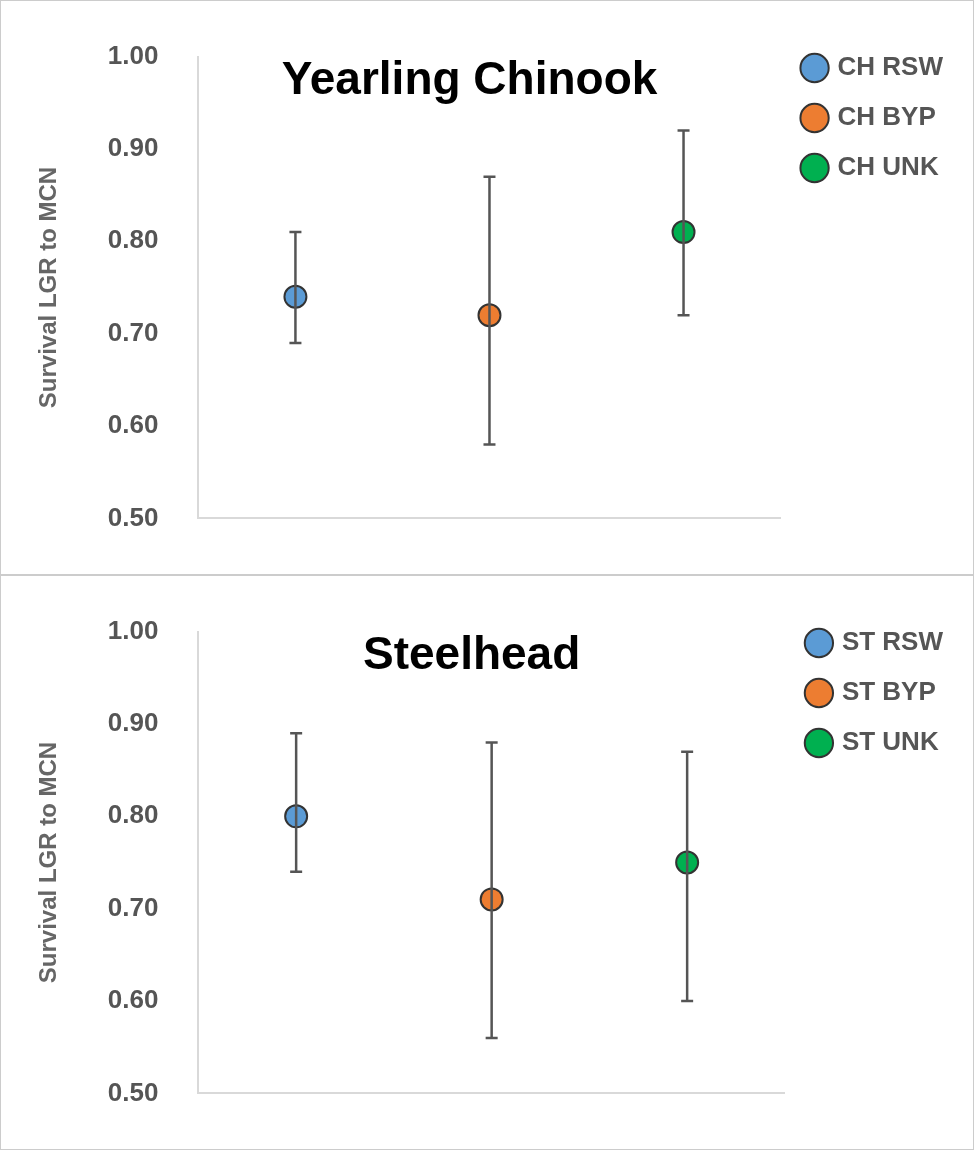 Image resolution: width=974 pixels, height=1151 pixels. What do you see at coordinates (469, 78) in the screenshot?
I see `chart-title: Yearling Chinook` at bounding box center [469, 78].